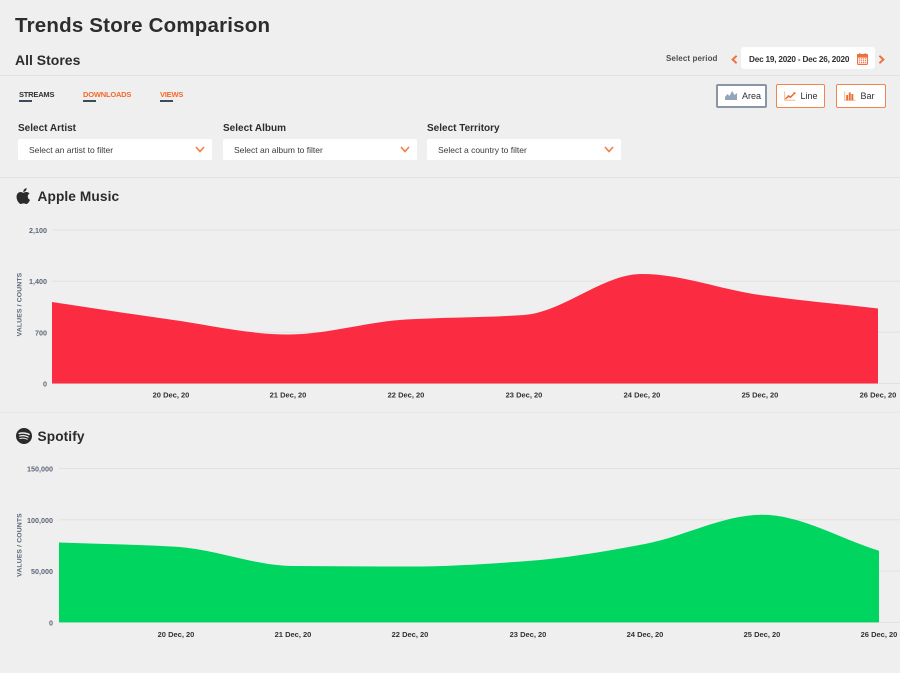 The image size is (900, 673). What do you see at coordinates (42, 571) in the screenshot?
I see `svg-text: 50,000` at bounding box center [42, 571].